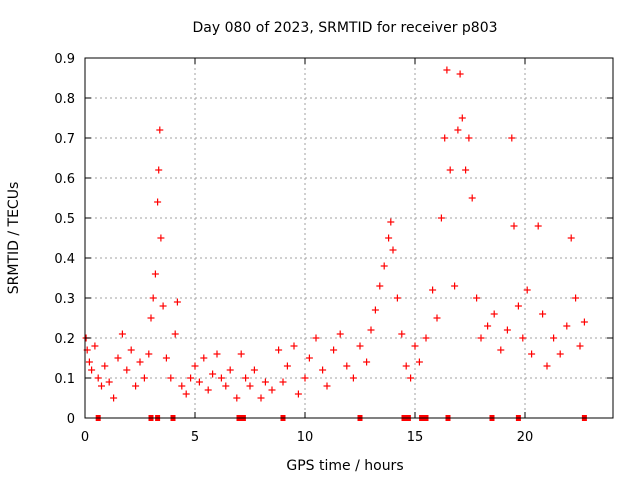 This screenshot has height=480, width=640. Describe the element at coordinates (415, 437) in the screenshot. I see `x-tick-label: 15` at that location.